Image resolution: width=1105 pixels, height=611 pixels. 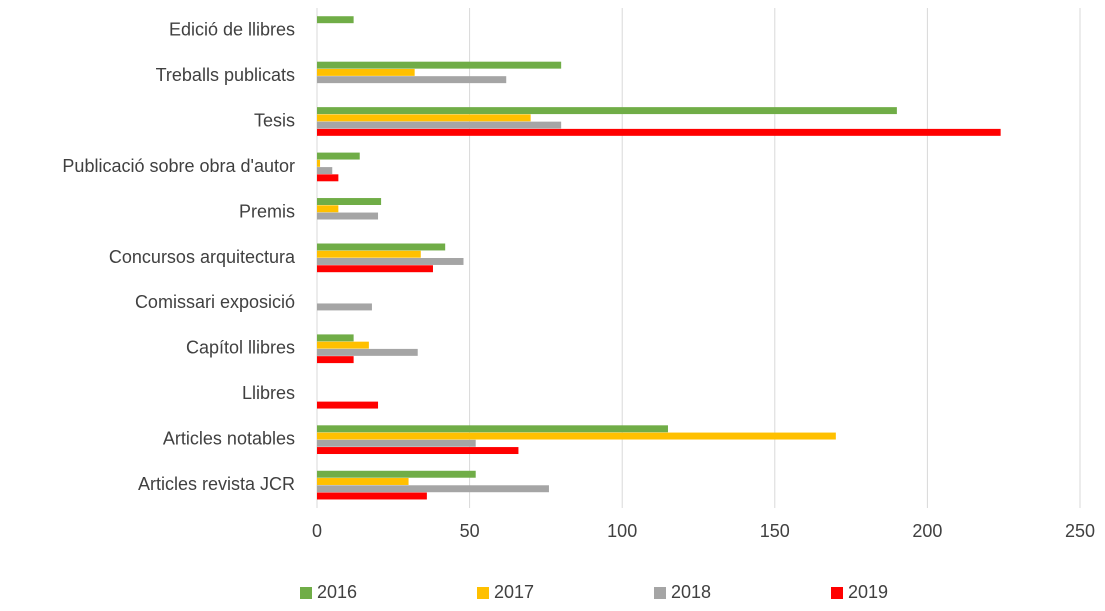 I want to click on legend-label: 2019, so click(x=868, y=592).